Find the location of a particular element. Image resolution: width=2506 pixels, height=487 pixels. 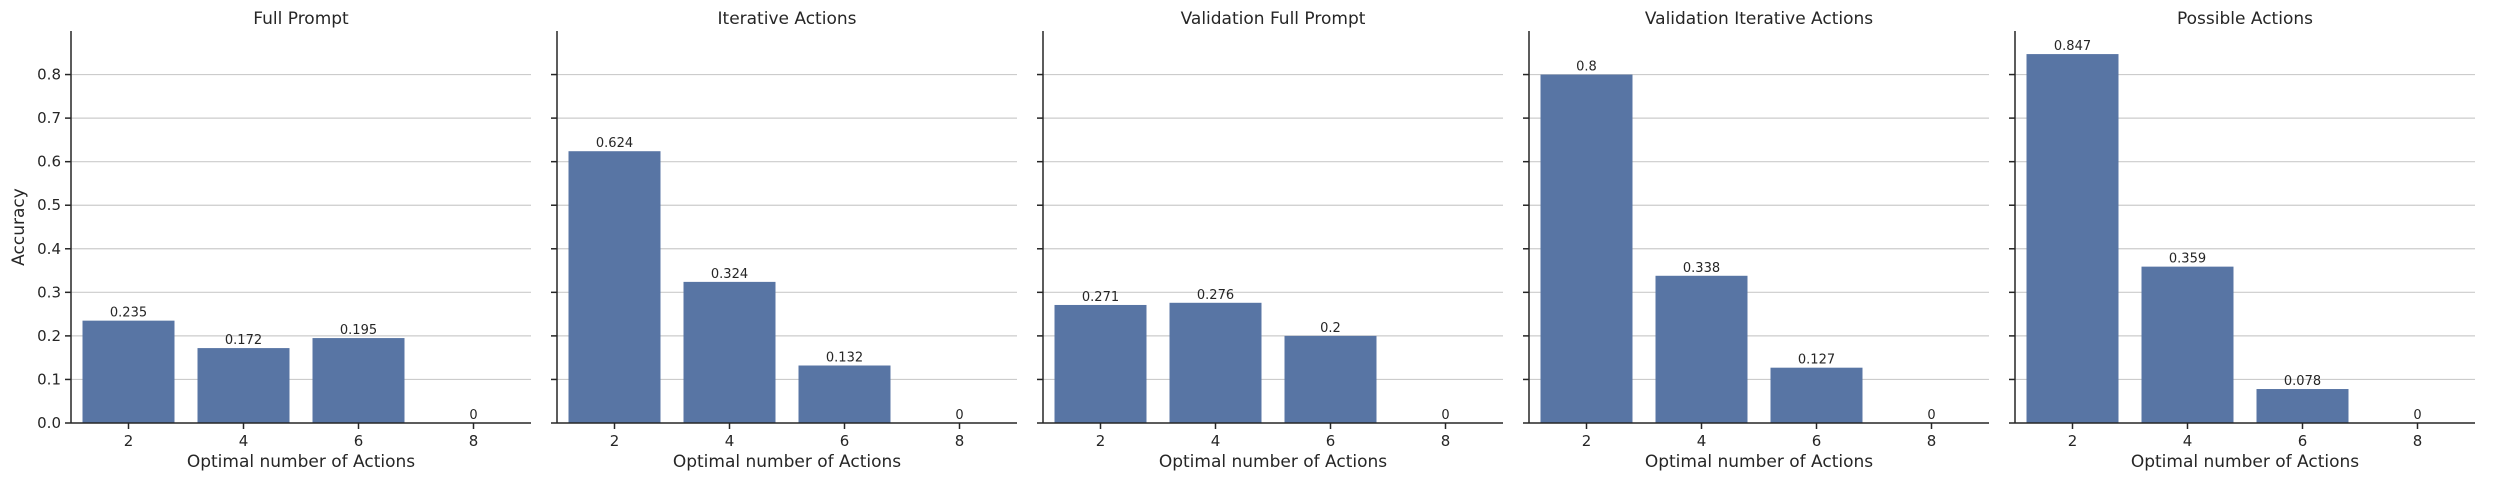

panel-title: Validation Full Prompt is located at coordinates (1273, 19).